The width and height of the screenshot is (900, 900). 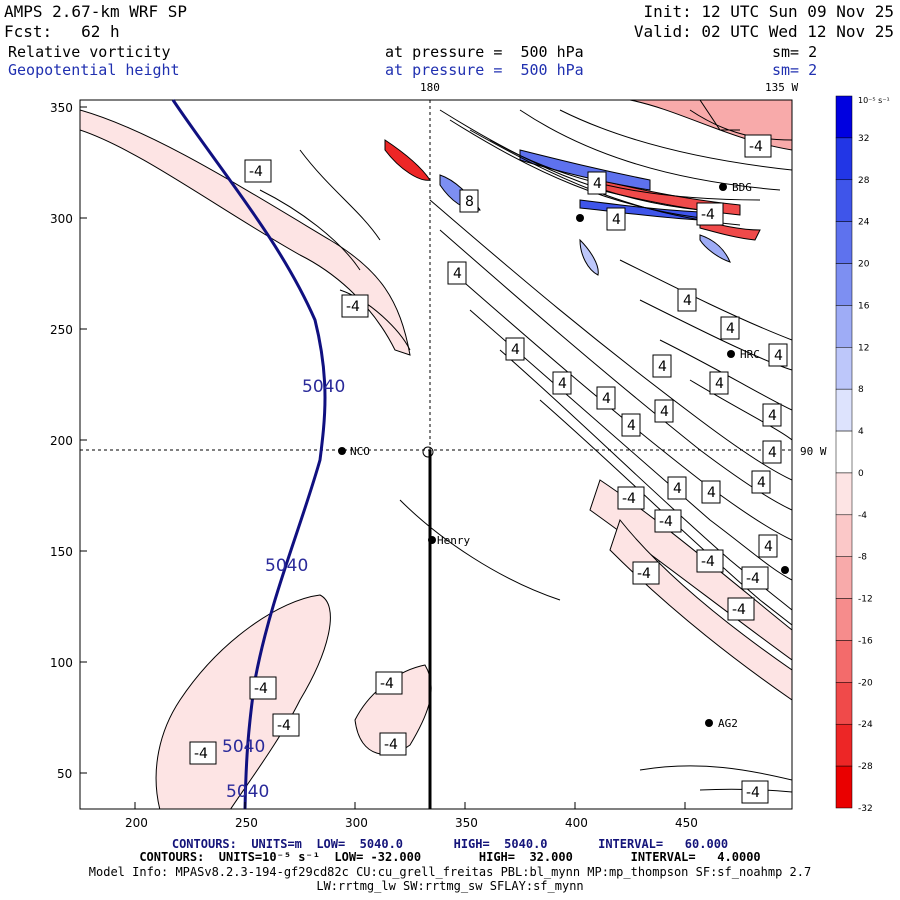 What do you see at coordinates (865, 809) in the screenshot?
I see `colorbar-label: -32` at bounding box center [865, 809].